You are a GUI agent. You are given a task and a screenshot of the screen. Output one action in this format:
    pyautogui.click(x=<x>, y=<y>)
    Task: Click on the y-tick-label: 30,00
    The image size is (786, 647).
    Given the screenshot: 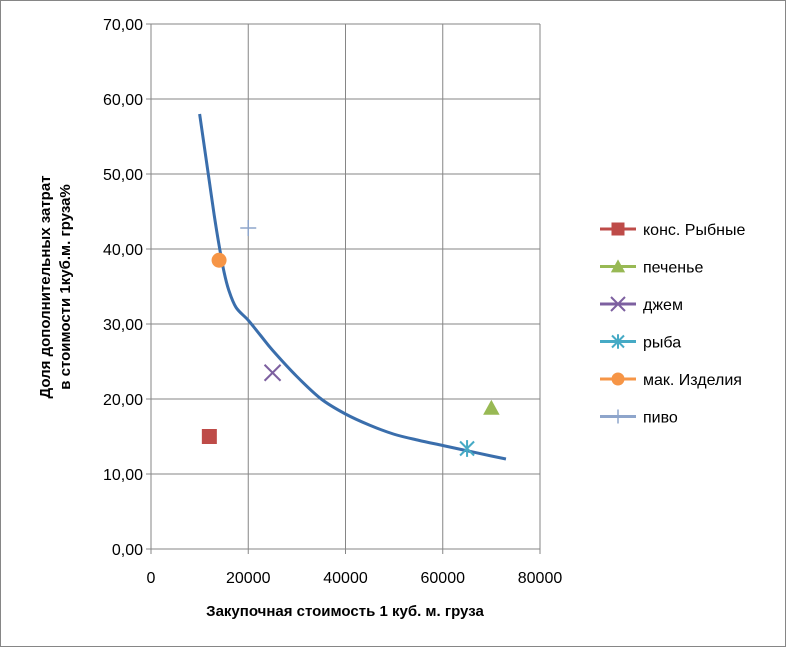 What is the action you would take?
    pyautogui.click(x=123, y=325)
    